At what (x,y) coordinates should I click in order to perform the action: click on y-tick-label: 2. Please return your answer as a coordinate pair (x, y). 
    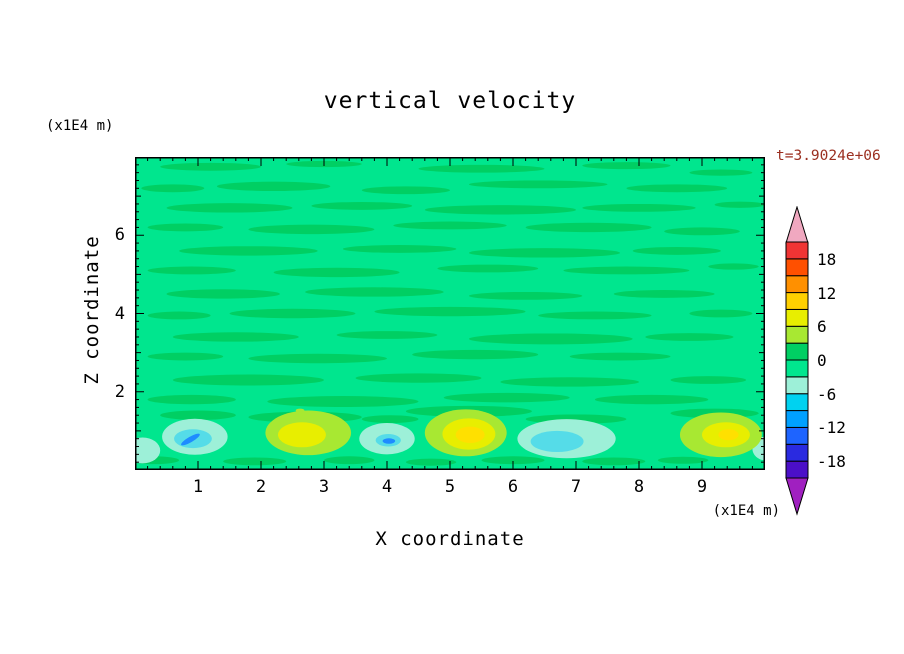
    Looking at the image, I should click on (119, 391).